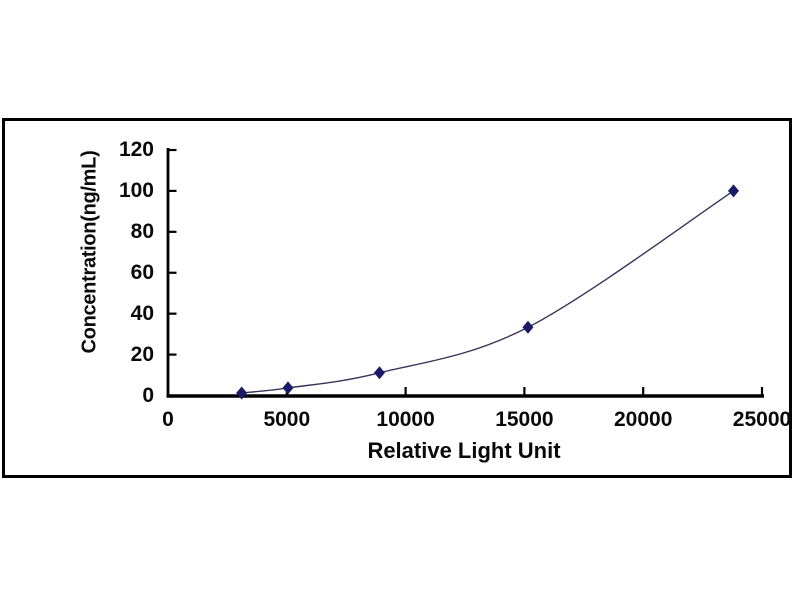 Image resolution: width=800 pixels, height=600 pixels. What do you see at coordinates (287, 419) in the screenshot?
I see `x-tick-label: 5000` at bounding box center [287, 419].